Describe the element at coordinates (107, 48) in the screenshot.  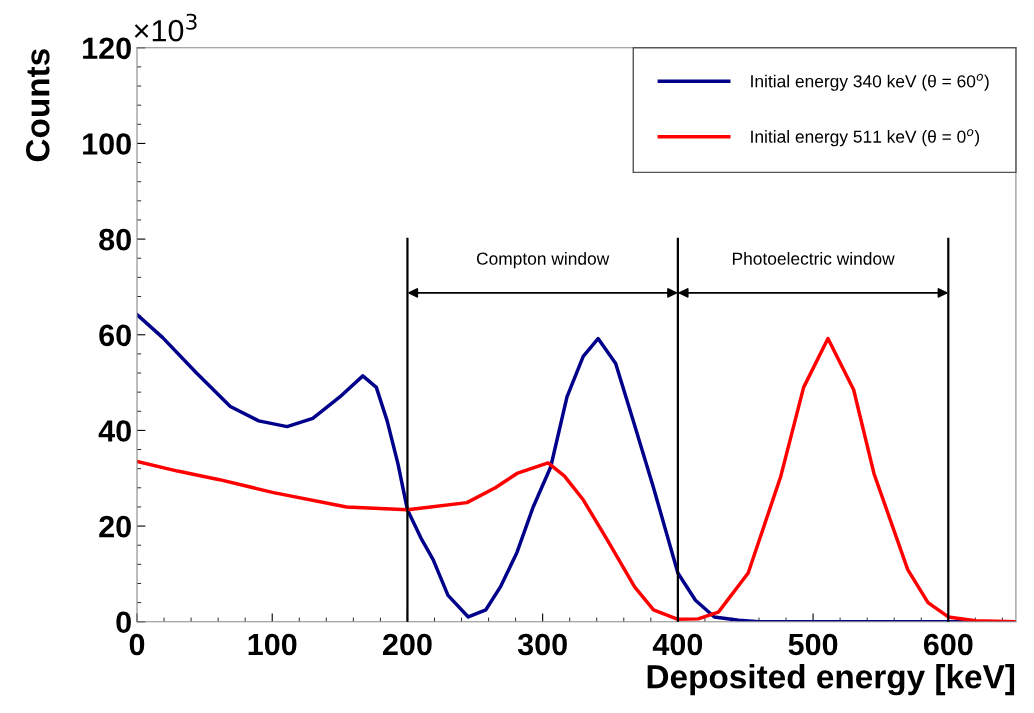
I see `y-tick-label: 120` at that location.